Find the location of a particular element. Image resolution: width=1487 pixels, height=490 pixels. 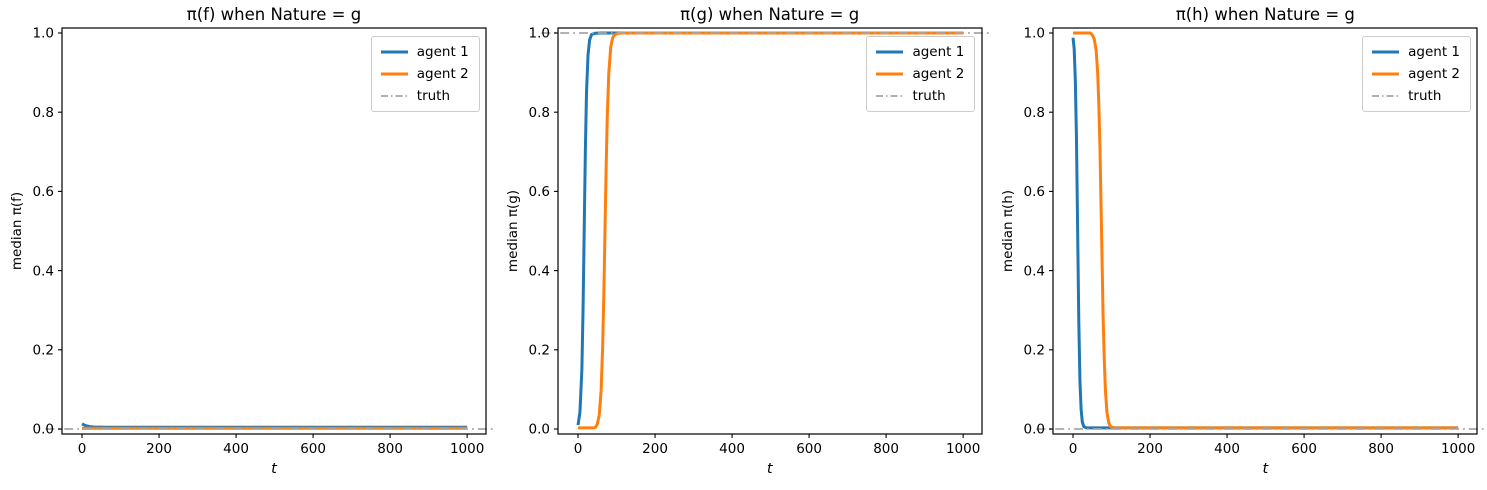

chart-title: π(g) when Nature = g is located at coordinates (770, 14).